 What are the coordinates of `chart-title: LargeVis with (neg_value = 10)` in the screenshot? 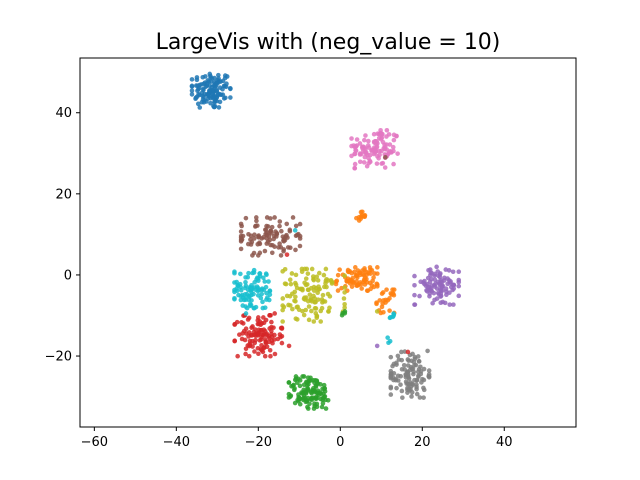 It's located at (328, 42).